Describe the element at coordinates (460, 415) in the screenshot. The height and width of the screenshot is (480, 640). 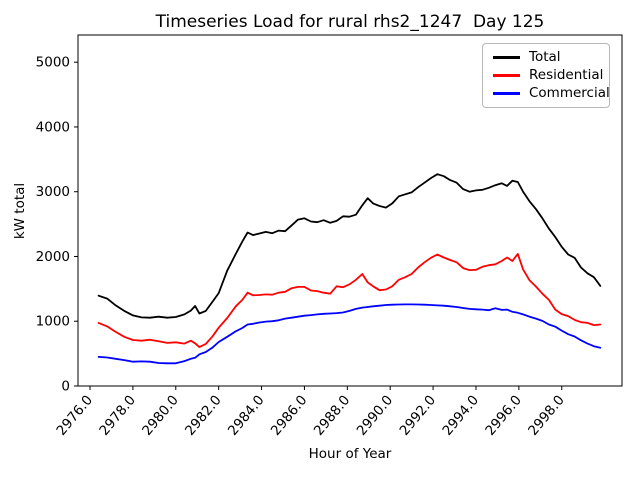
I see `x-tick-label: 2994.0` at that location.